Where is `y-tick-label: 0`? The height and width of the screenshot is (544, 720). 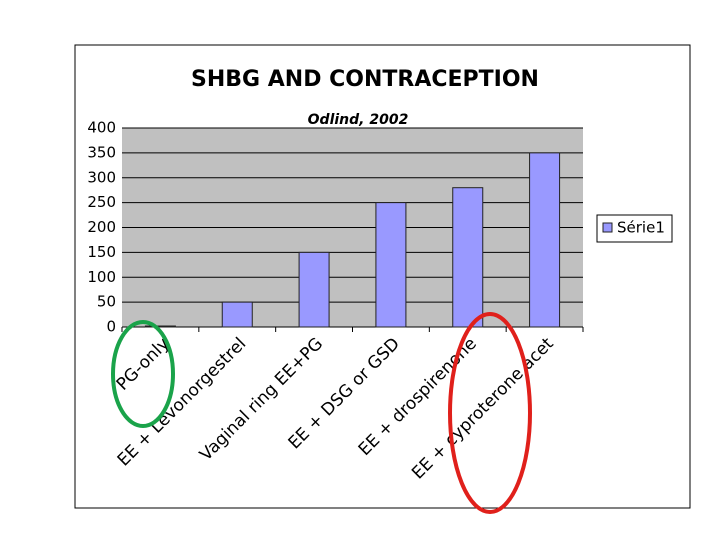
y-tick-label: 0 is located at coordinates (111, 327).